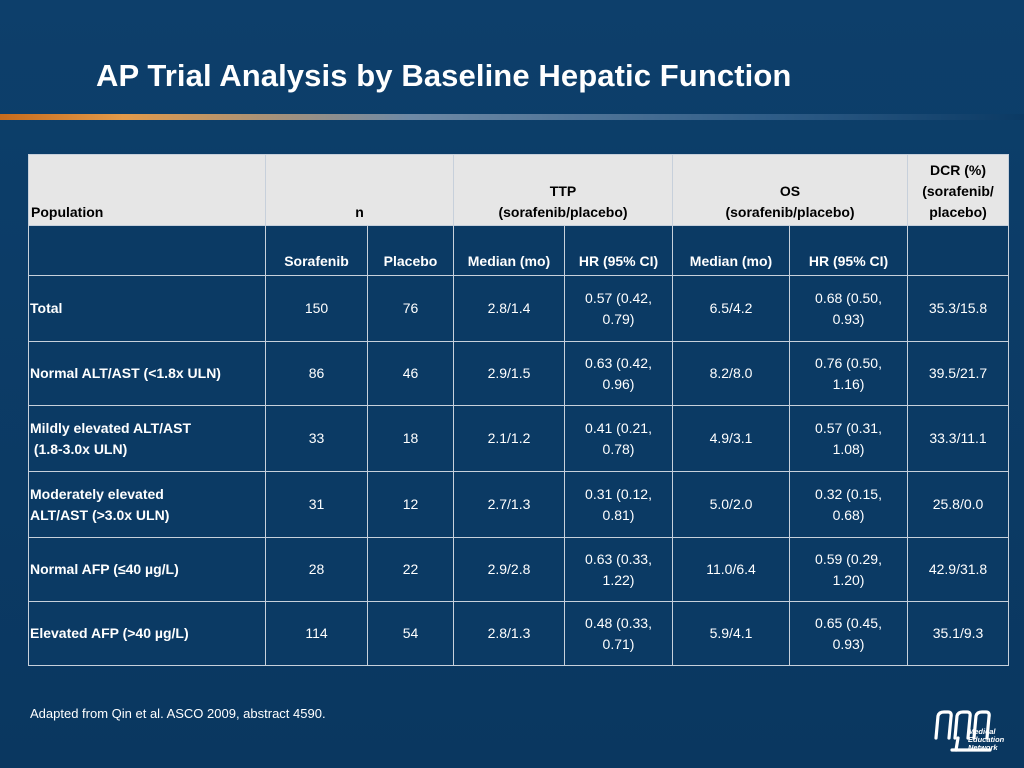 The width and height of the screenshot is (1024, 768). I want to click on row-ttp-hr-text: 0.81), so click(618, 514).